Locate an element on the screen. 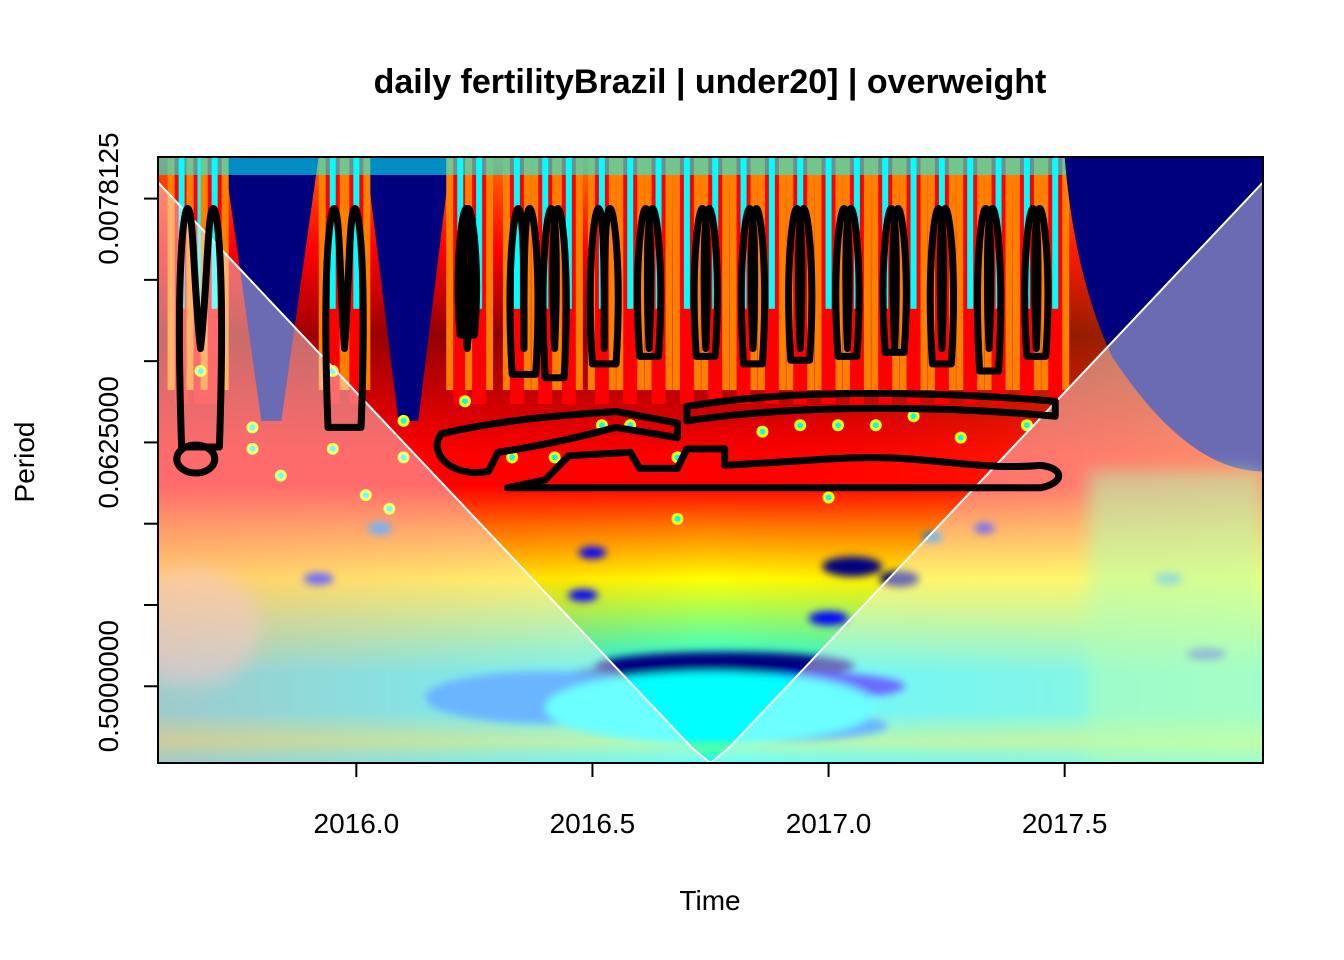  x-tick-label: 2017.5 is located at coordinates (1065, 823).